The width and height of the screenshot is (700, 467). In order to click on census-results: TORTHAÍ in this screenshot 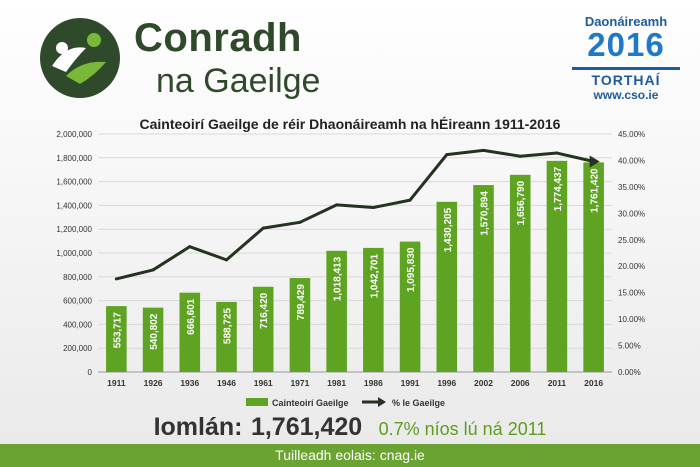, I will do `click(626, 80)`.